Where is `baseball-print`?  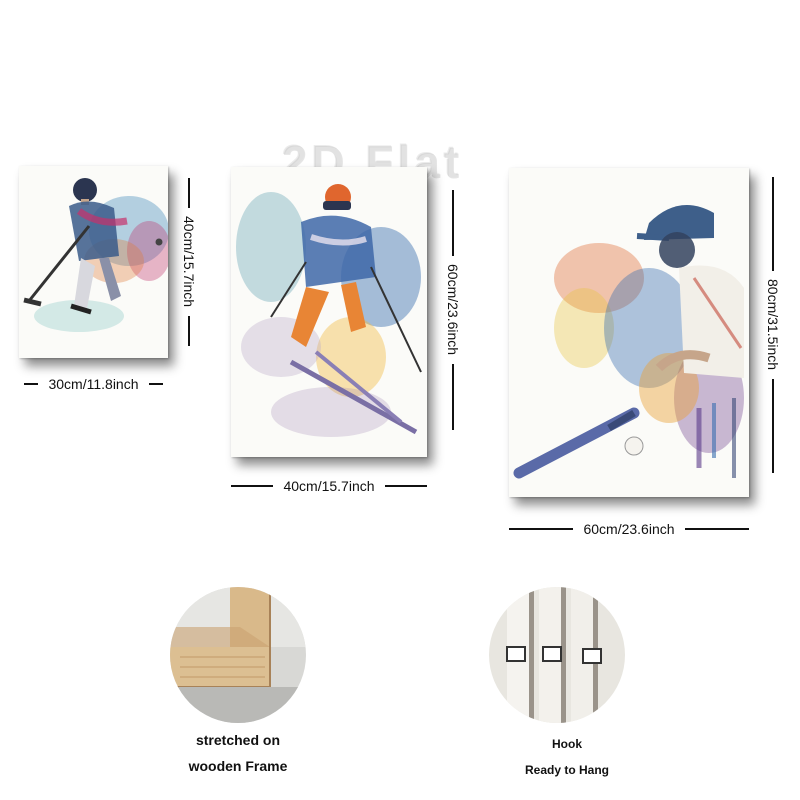 baseball-print is located at coordinates (629, 332).